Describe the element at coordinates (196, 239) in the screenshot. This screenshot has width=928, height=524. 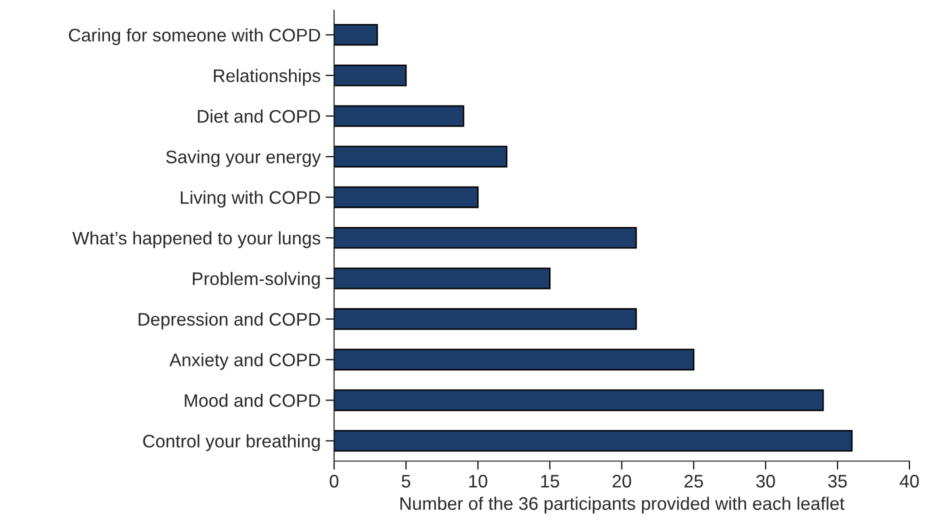
I see `y-tick-label: What’s happened to your lungs` at that location.